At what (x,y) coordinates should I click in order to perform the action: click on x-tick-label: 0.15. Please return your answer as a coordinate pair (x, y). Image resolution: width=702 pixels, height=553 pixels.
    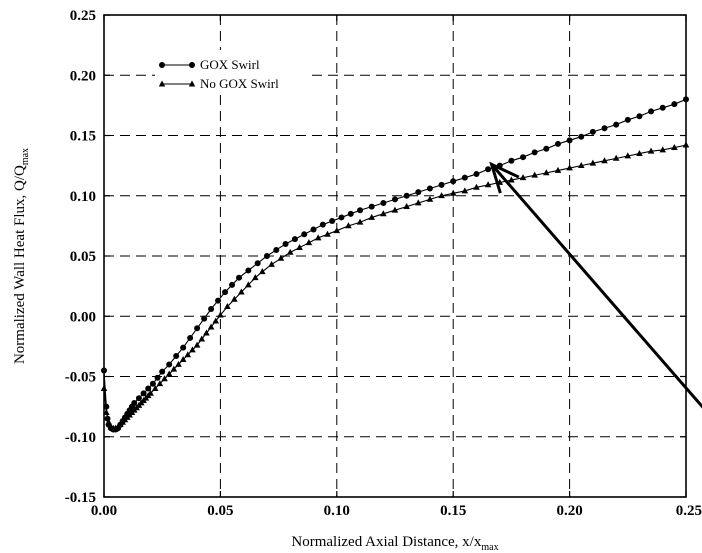
    Looking at the image, I should click on (453, 511).